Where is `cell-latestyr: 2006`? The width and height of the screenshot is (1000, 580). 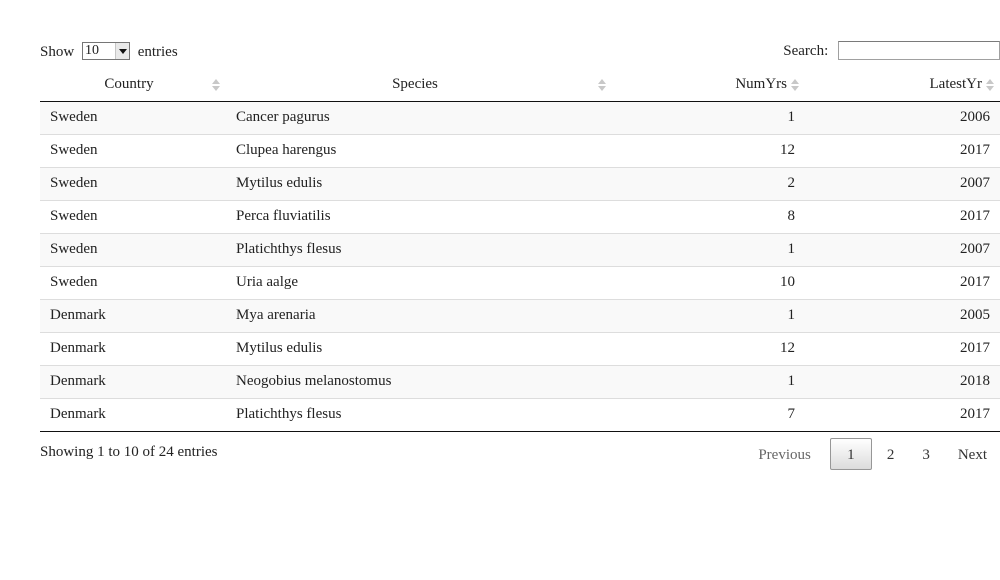 cell-latestyr: 2006 is located at coordinates (902, 117).